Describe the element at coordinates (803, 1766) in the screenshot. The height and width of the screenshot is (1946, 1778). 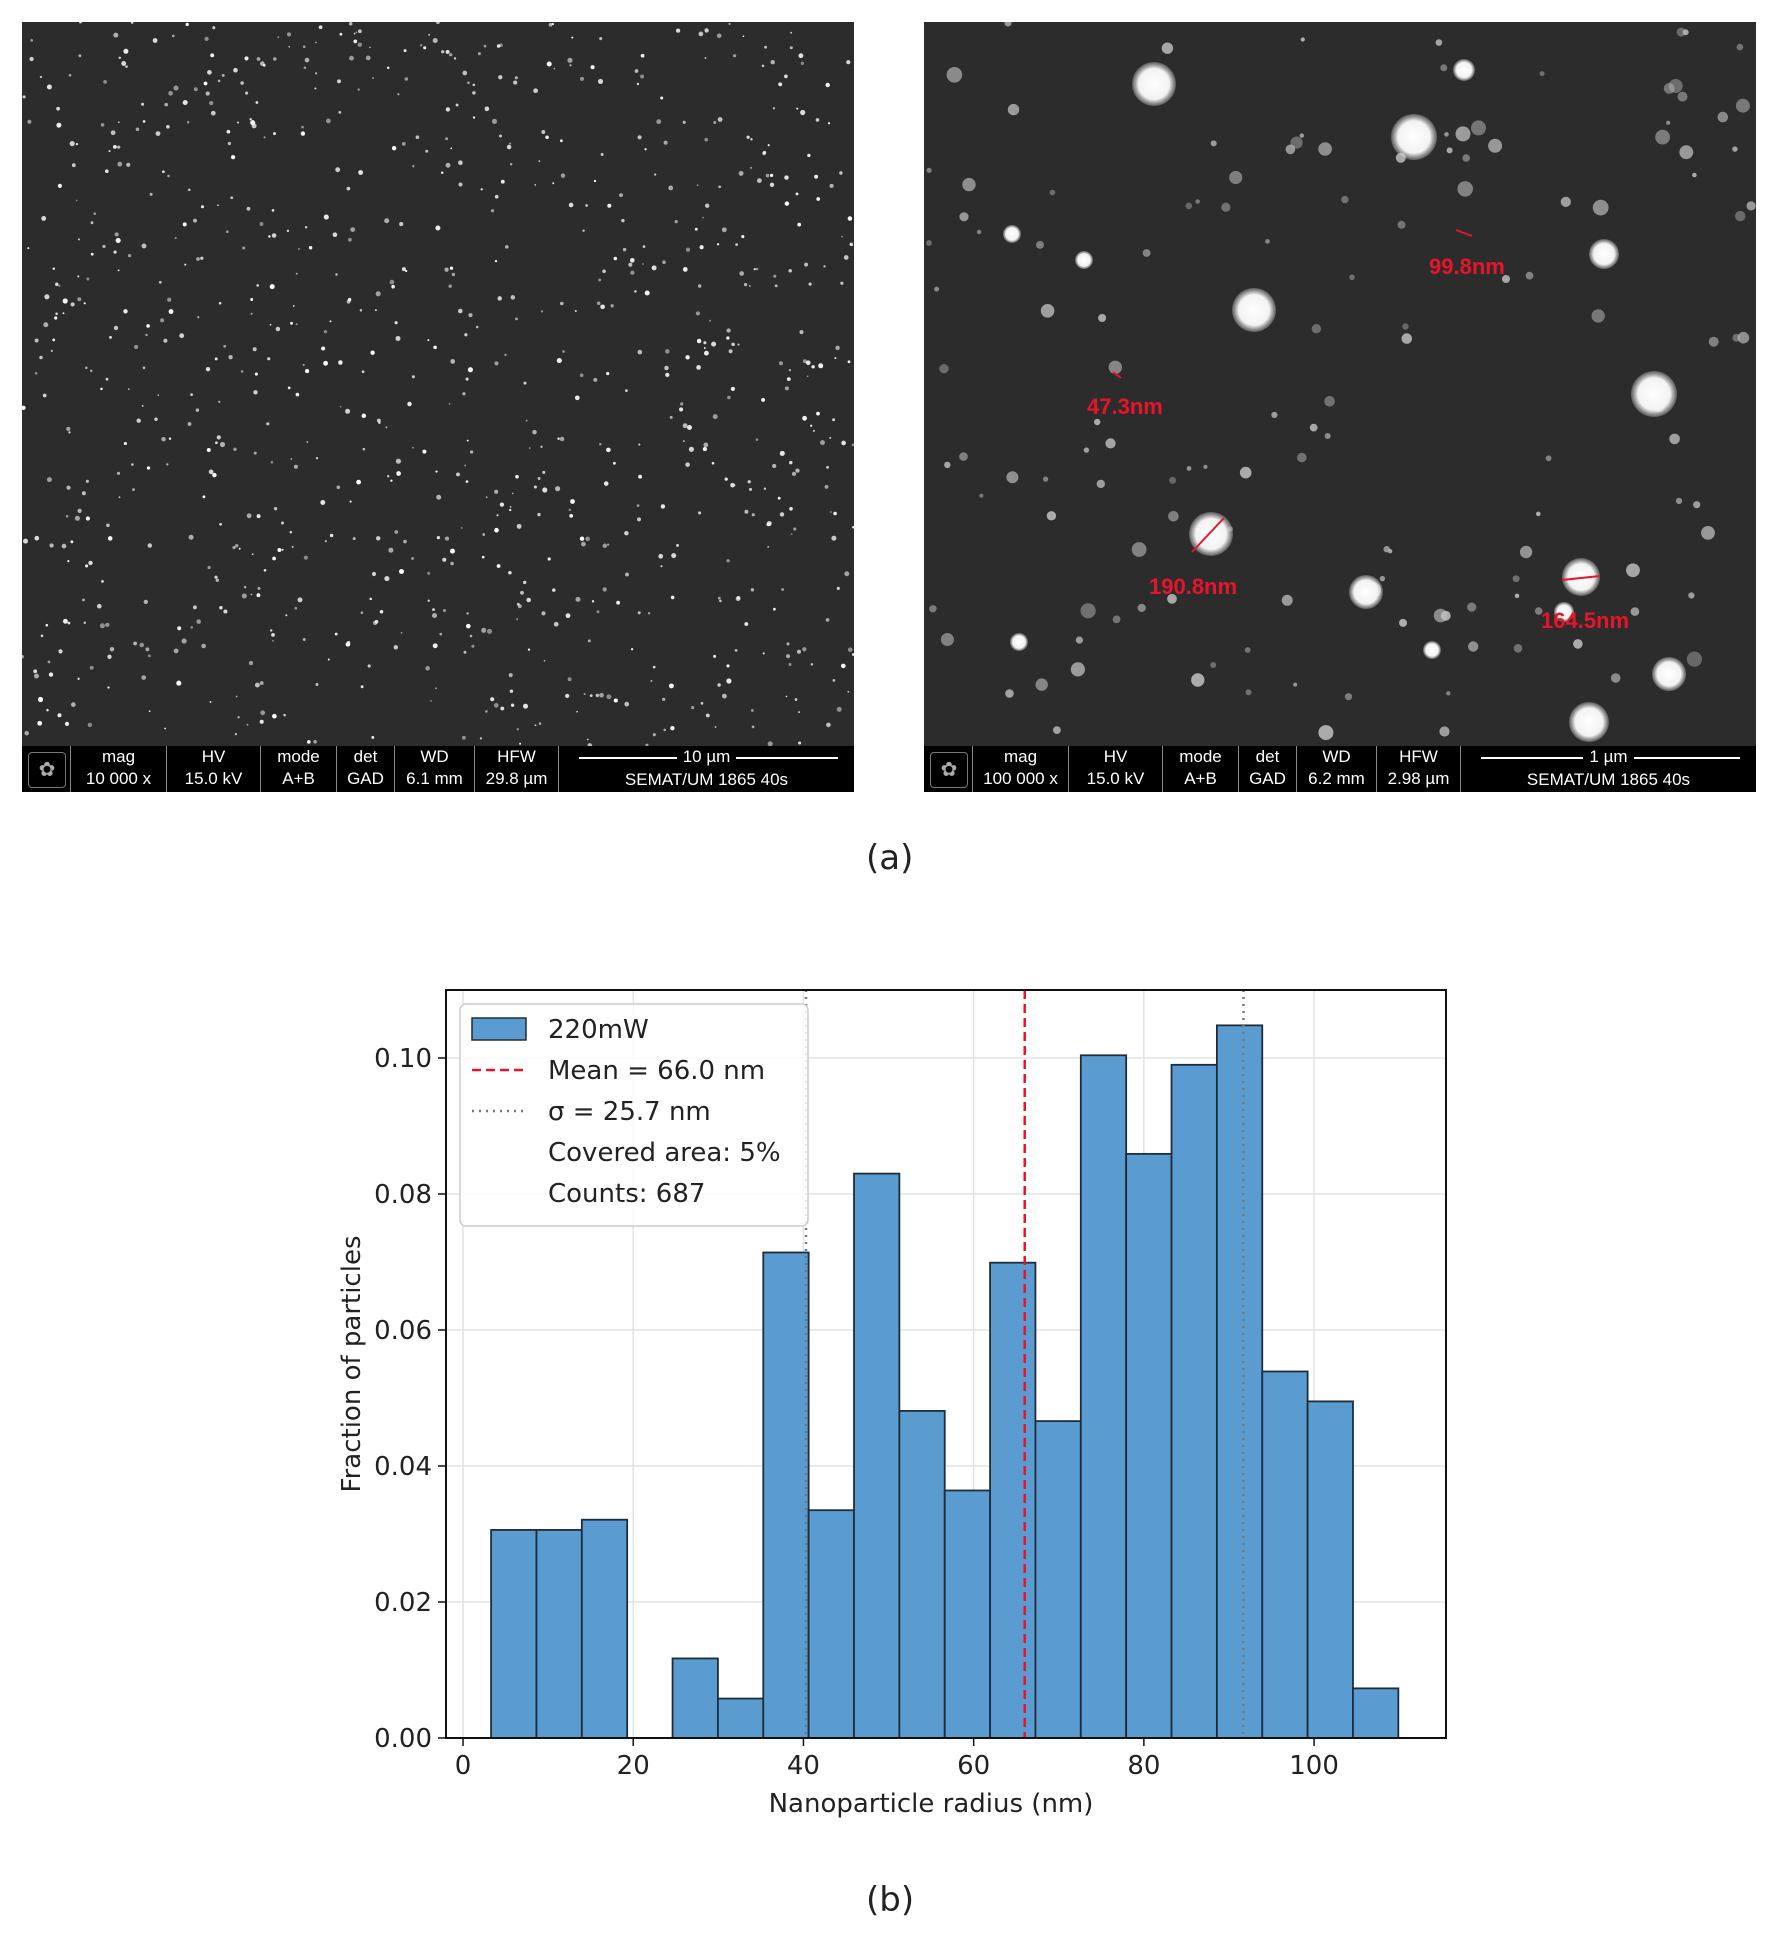
I see `x-tick-label: 40` at that location.